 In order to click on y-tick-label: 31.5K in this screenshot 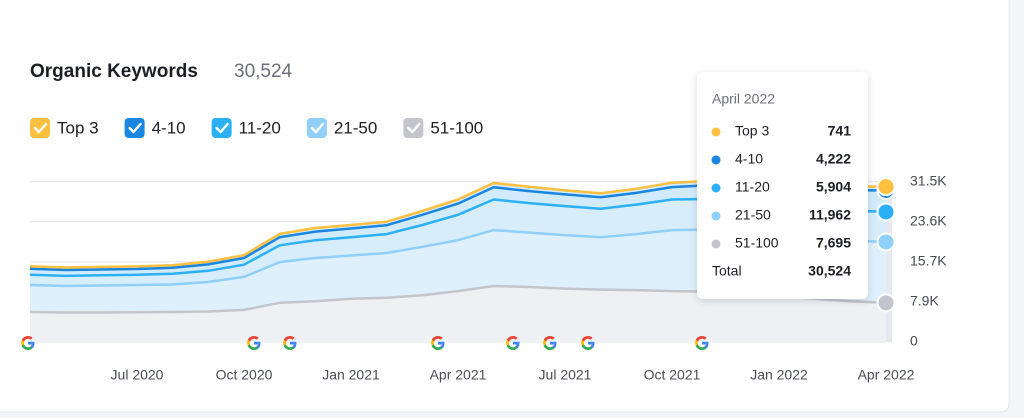, I will do `click(928, 180)`.